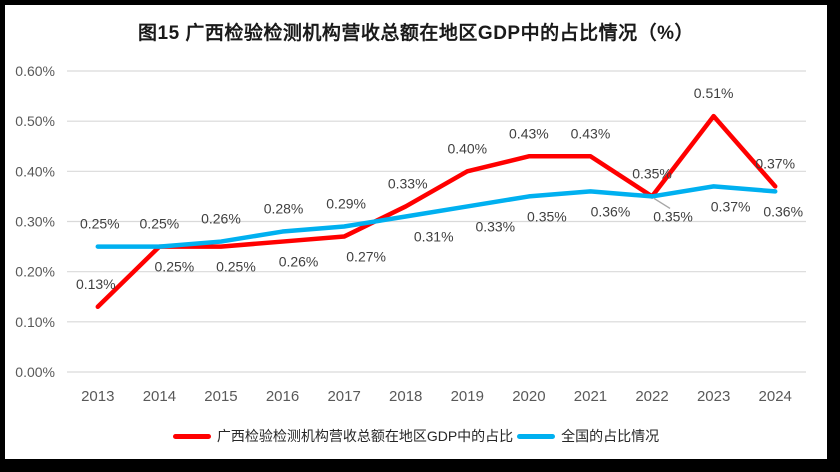  I want to click on x-tick-label: 2015, so click(220, 396).